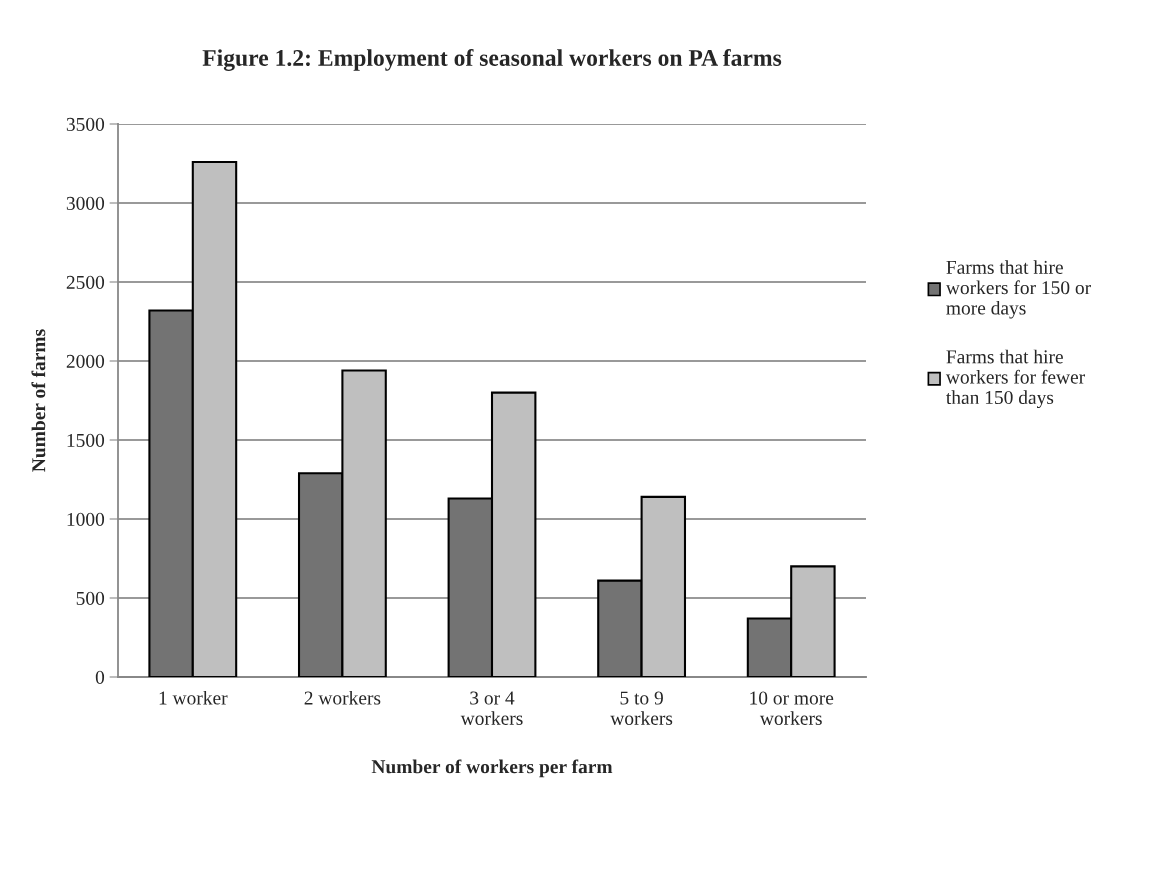 Image resolution: width=1152 pixels, height=869 pixels. Describe the element at coordinates (85, 124) in the screenshot. I see `y-tick-label: 3500` at that location.